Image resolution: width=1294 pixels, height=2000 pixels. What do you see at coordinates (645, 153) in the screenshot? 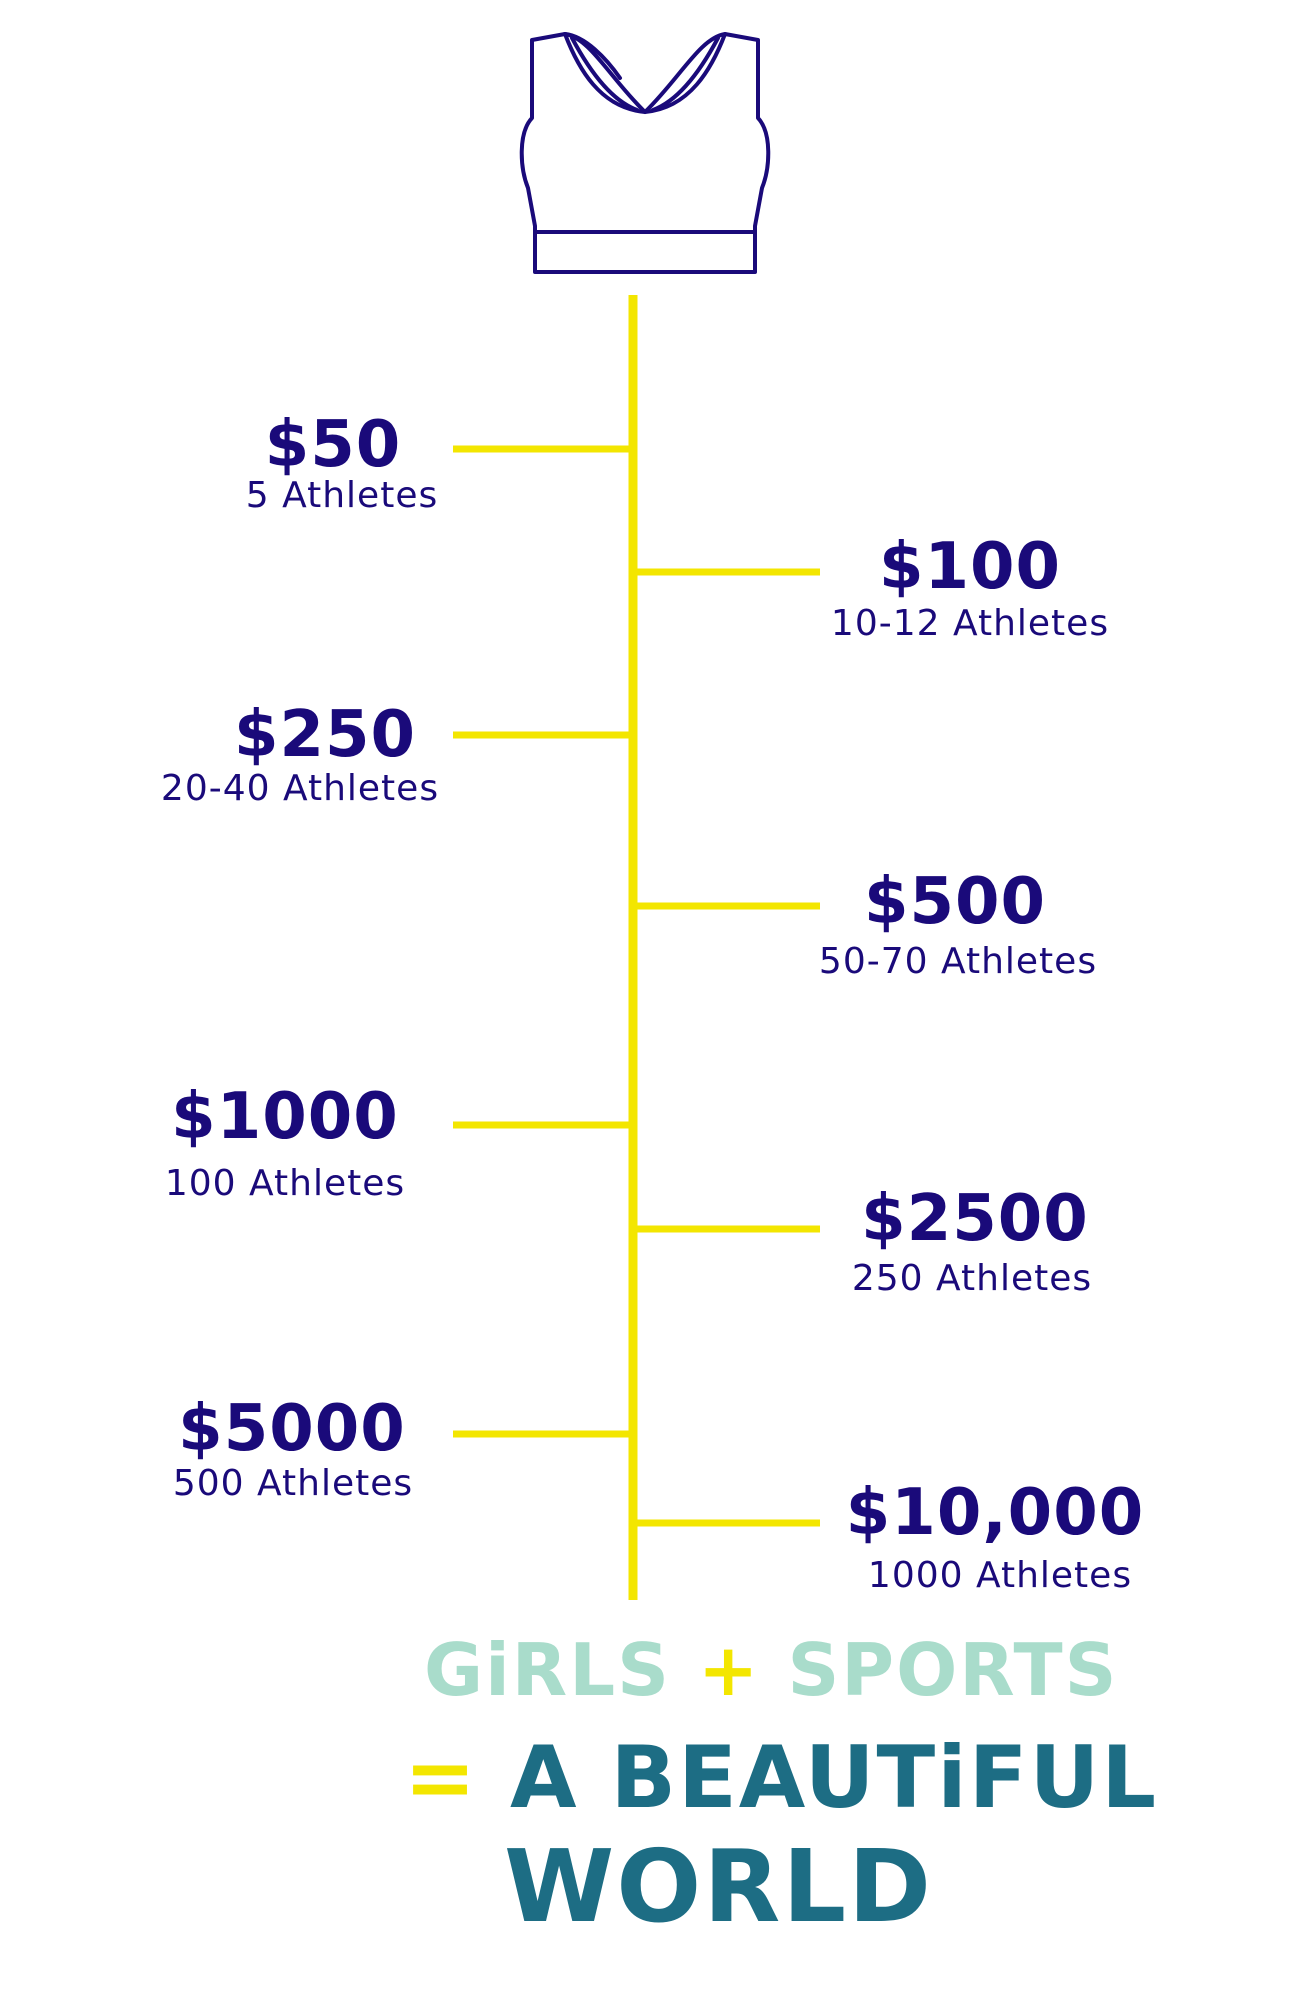
I see `sports-bra-icon` at bounding box center [645, 153].